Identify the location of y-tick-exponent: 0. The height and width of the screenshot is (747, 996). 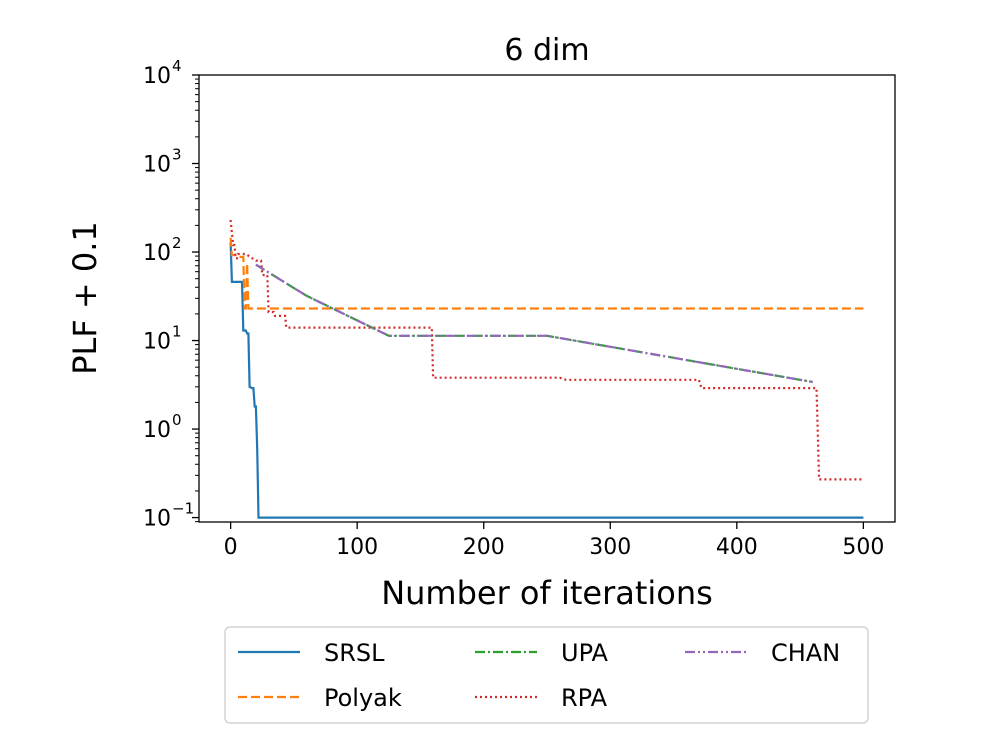
(177, 420).